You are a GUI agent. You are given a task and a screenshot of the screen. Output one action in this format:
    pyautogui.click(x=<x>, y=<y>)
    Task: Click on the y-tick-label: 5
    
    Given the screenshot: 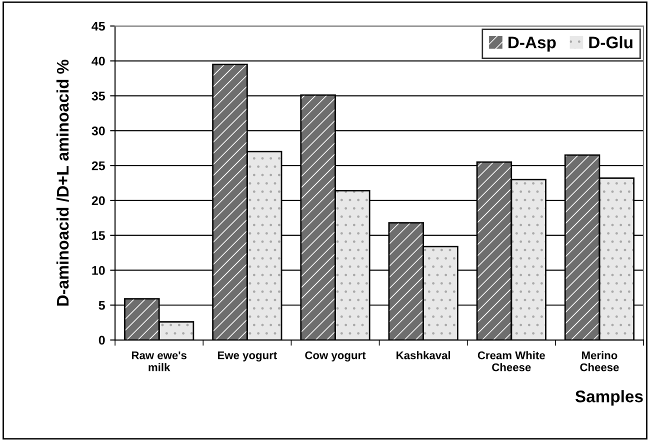 What is the action you would take?
    pyautogui.click(x=101, y=305)
    